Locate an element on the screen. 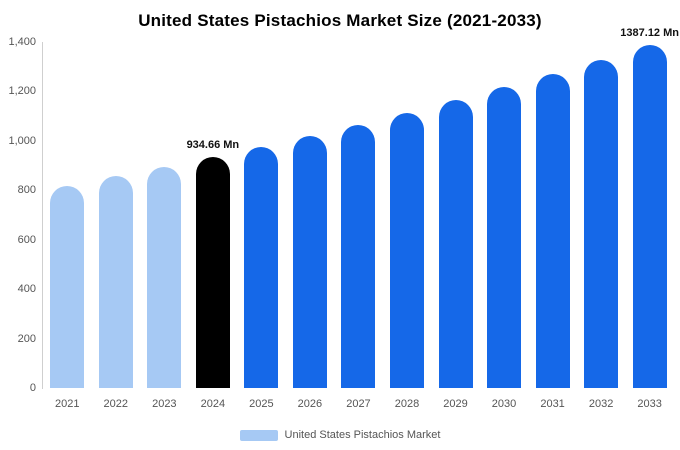 This screenshot has height=450, width=680. x-axis-label-2027: 2027 is located at coordinates (358, 404).